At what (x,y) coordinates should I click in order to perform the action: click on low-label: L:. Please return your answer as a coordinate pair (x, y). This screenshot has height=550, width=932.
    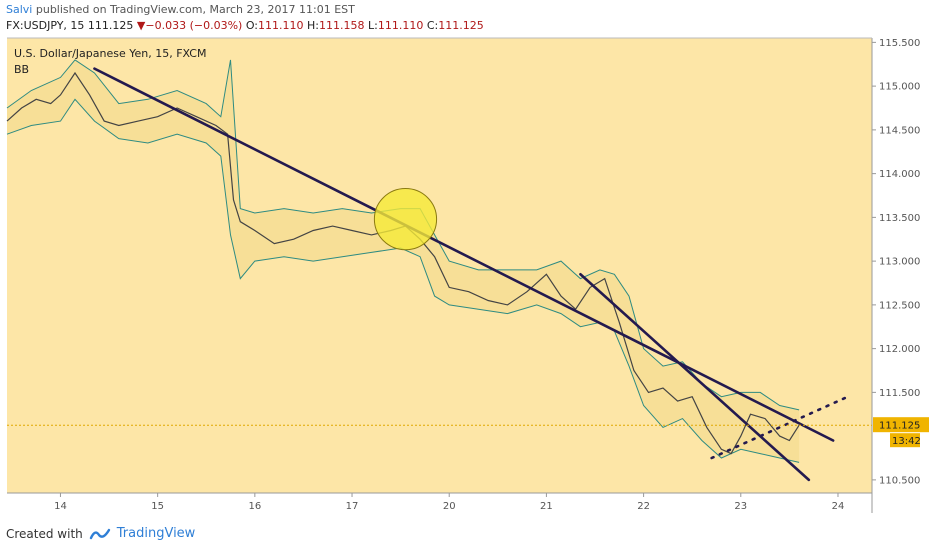
    Looking at the image, I should click on (373, 25).